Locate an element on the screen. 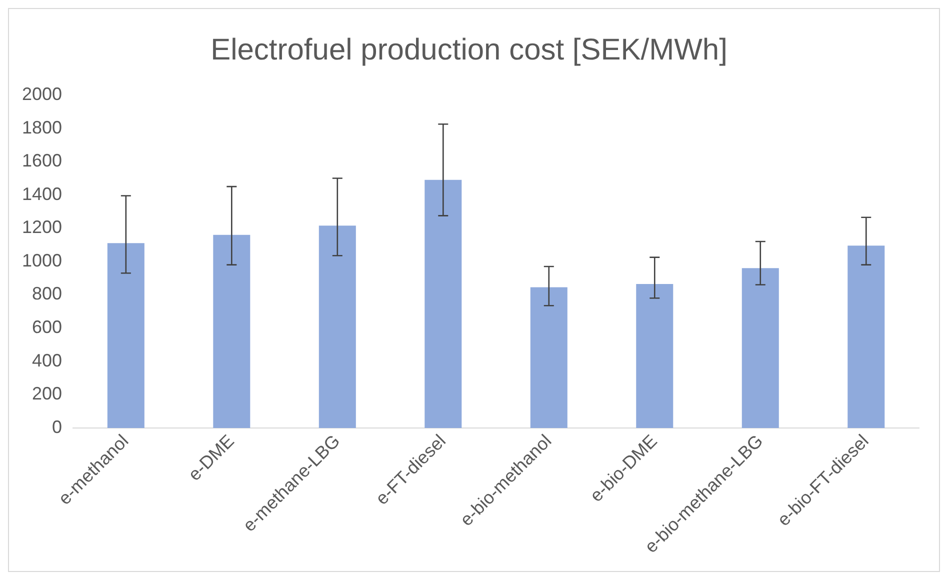  y-tick-label: 0 is located at coordinates (57, 426).